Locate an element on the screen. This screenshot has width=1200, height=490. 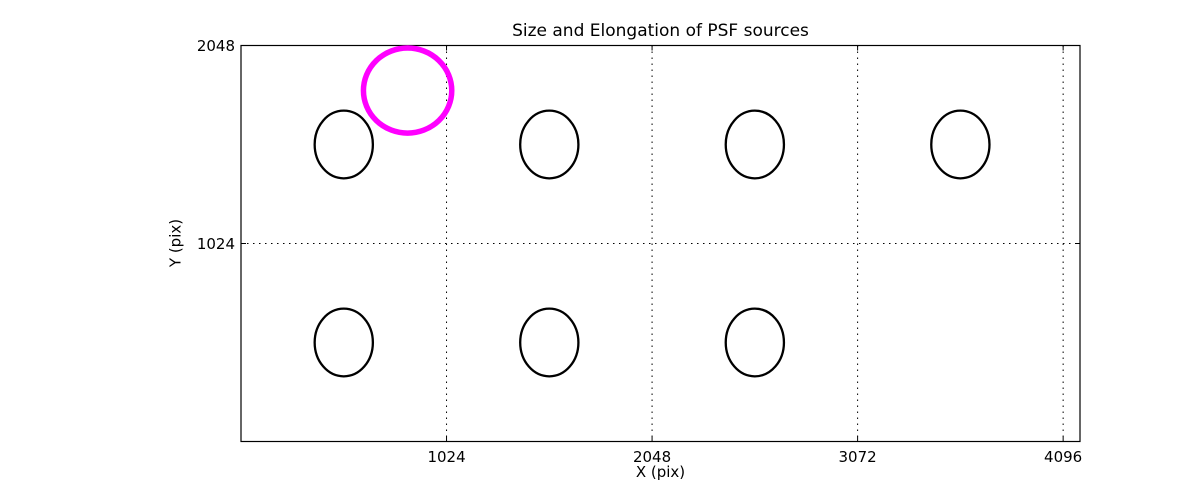
x-tick-label-4096: 4096 is located at coordinates (1063, 456).